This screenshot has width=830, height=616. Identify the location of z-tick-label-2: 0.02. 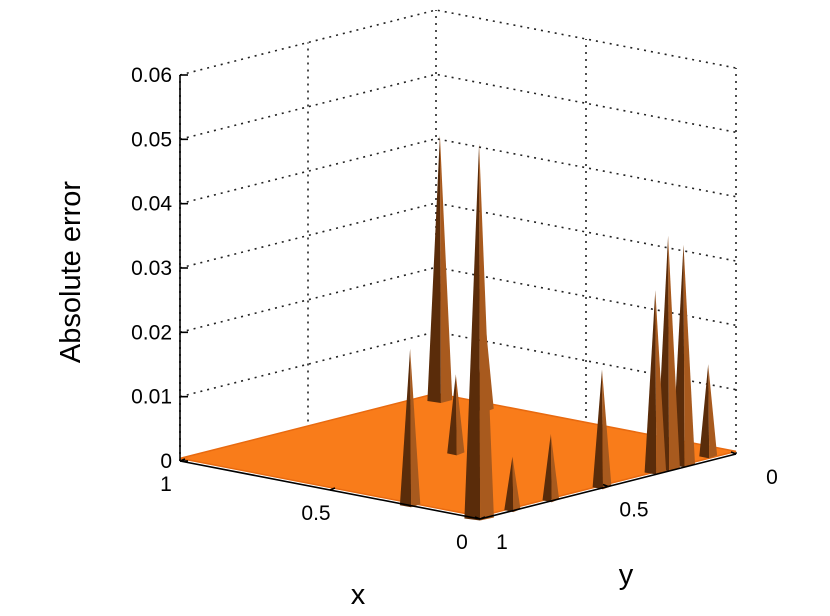
(151, 332).